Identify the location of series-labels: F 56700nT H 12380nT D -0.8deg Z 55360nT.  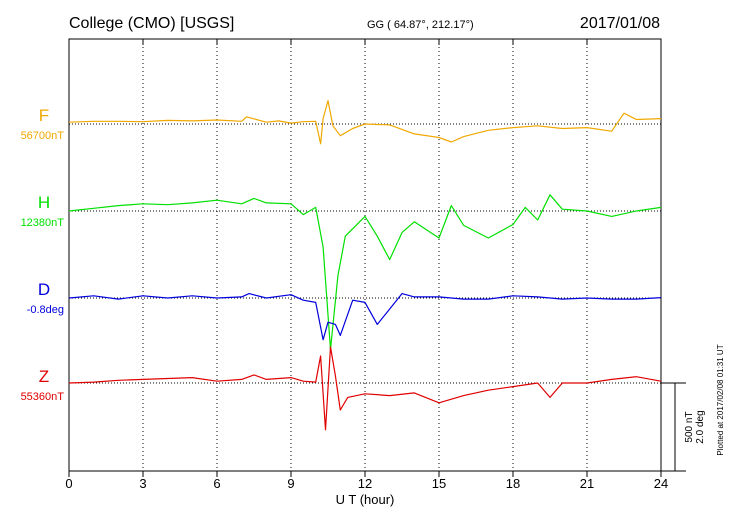
(43, 254).